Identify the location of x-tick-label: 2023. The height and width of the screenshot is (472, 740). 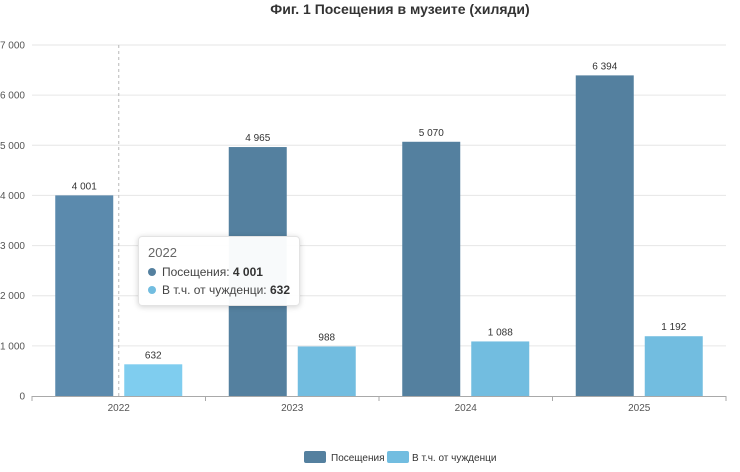
(292, 408).